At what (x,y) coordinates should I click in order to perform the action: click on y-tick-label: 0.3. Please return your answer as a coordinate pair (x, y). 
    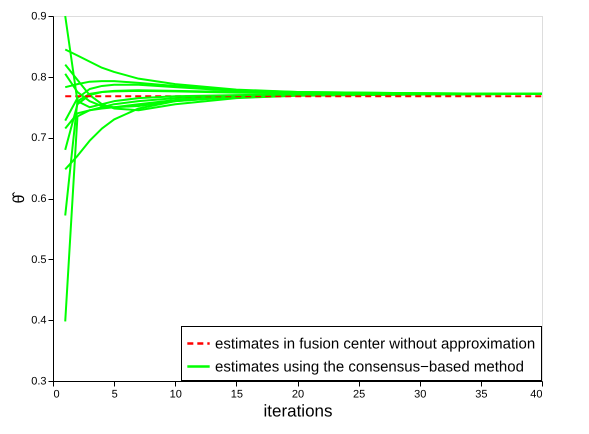
    Looking at the image, I should click on (38, 382).